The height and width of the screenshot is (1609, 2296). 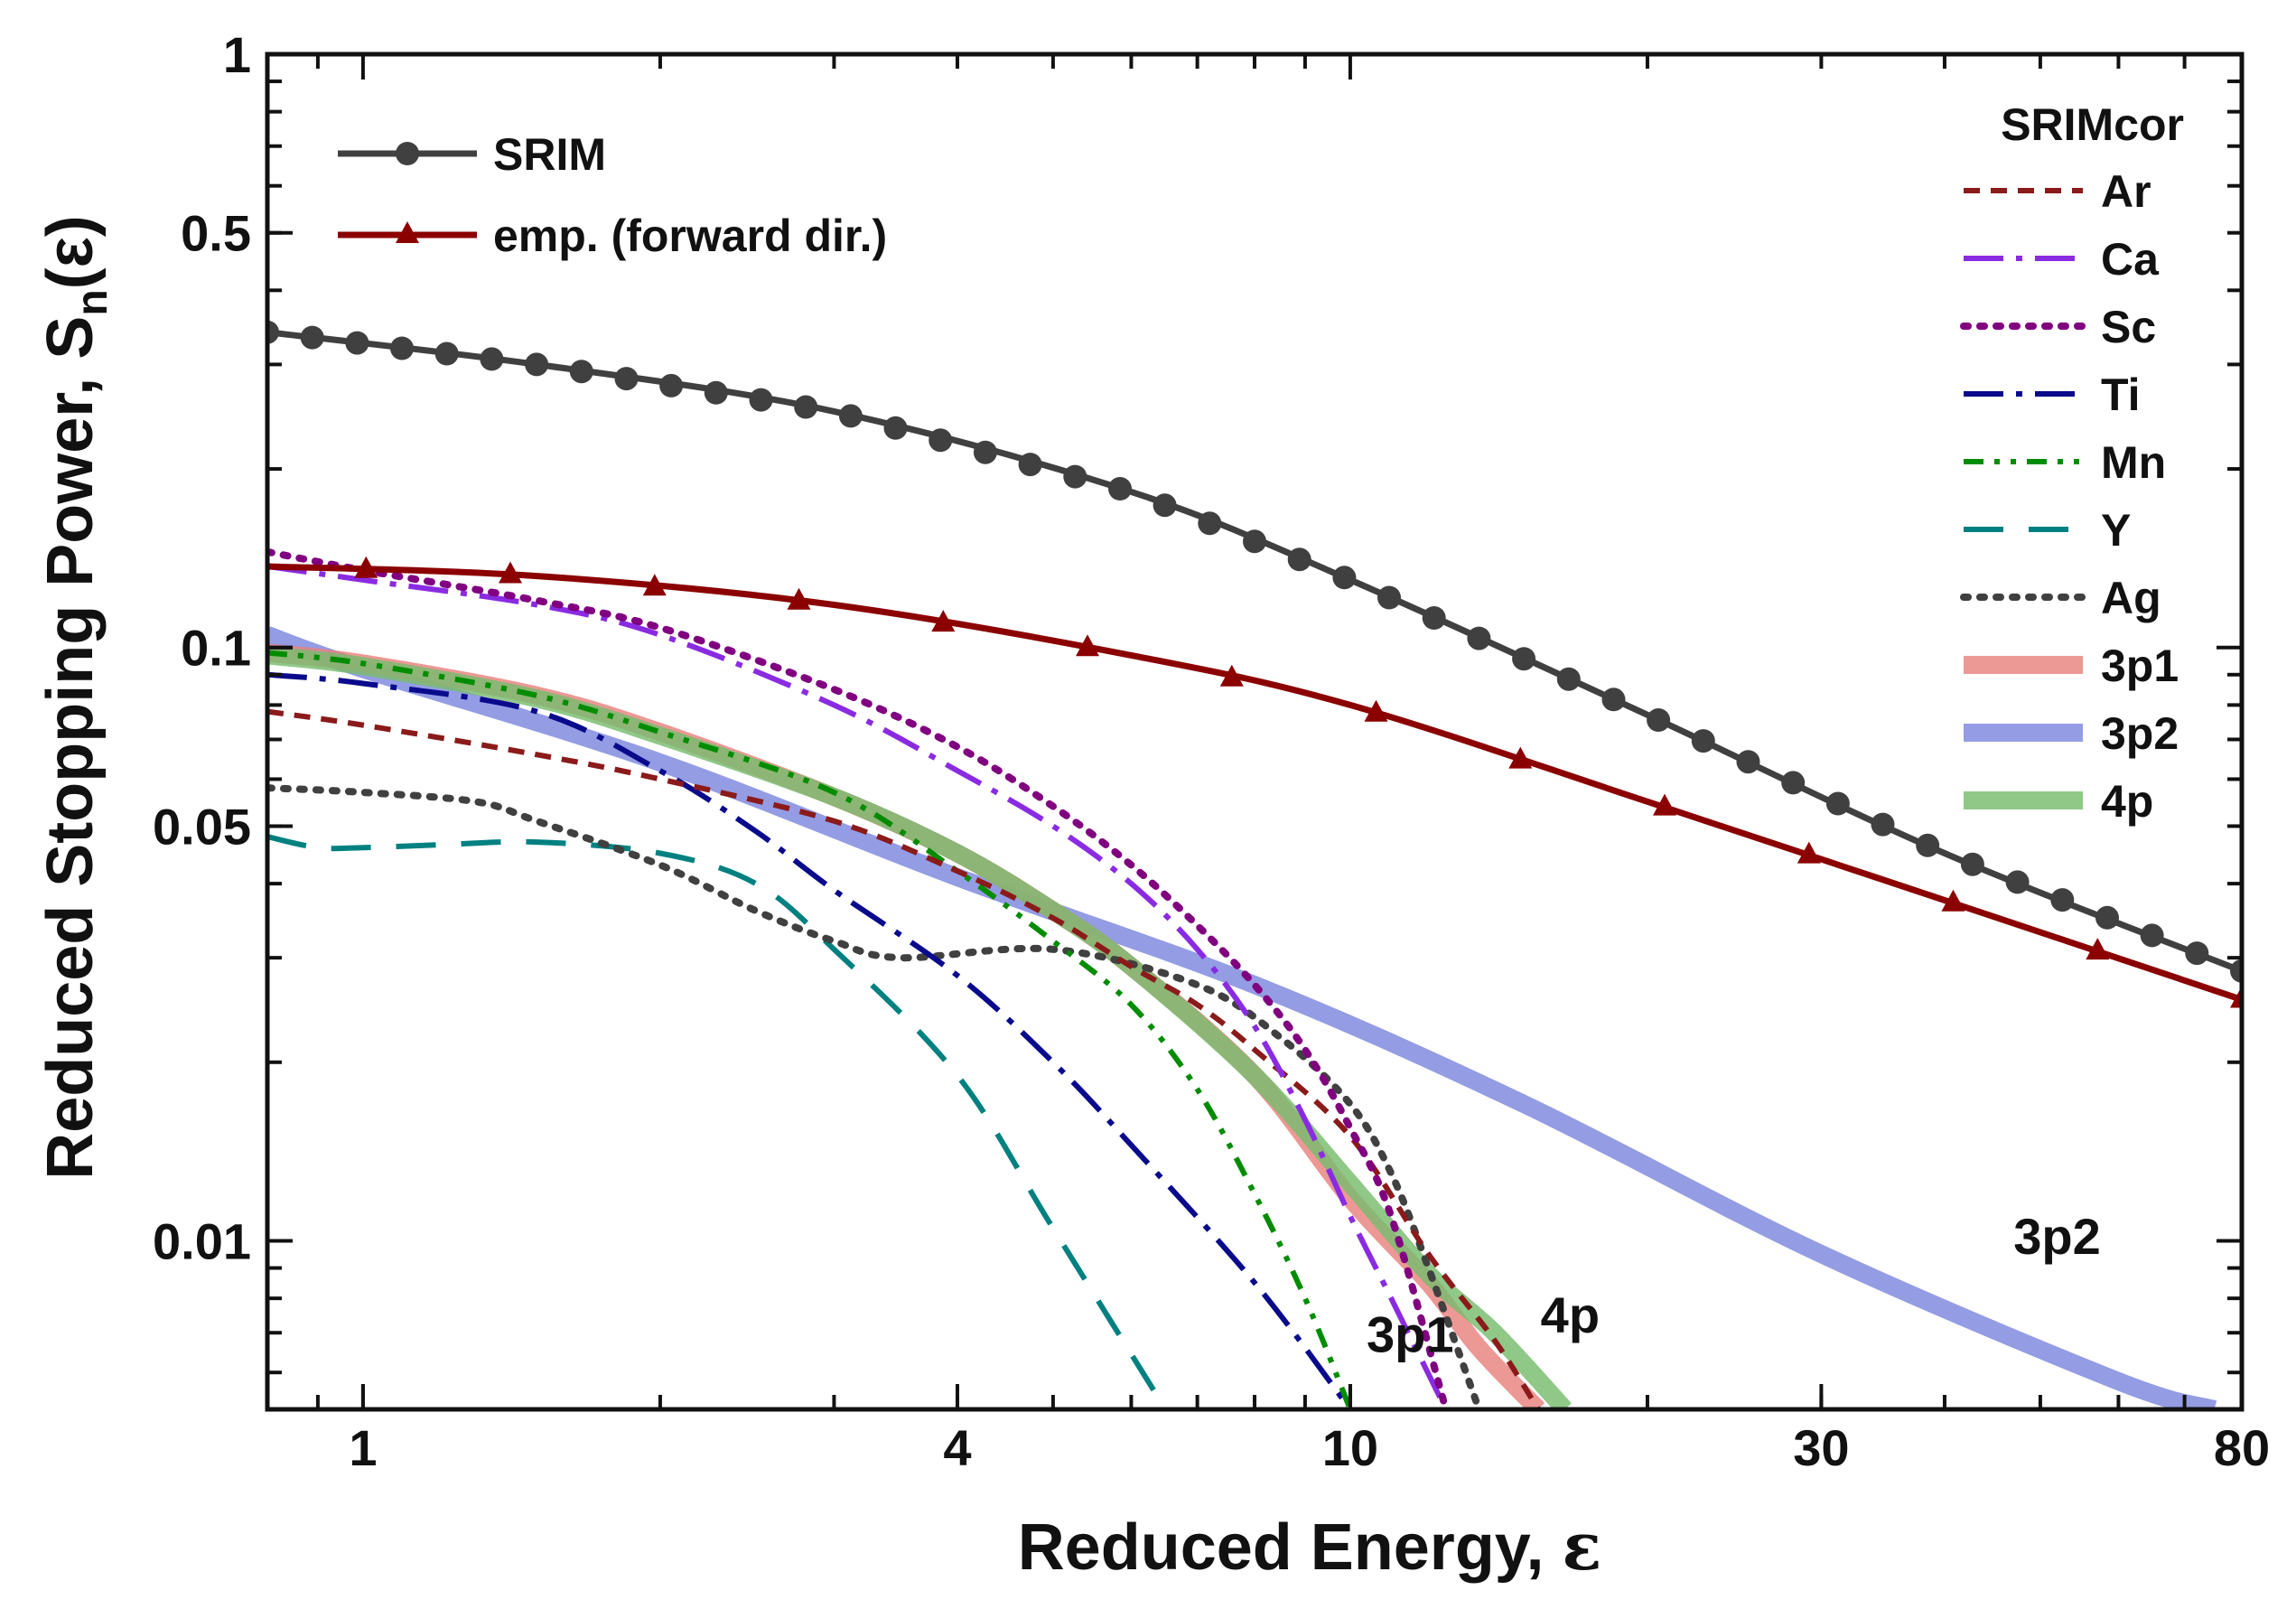 What do you see at coordinates (2116, 530) in the screenshot?
I see `legend-label-y: Y` at bounding box center [2116, 530].